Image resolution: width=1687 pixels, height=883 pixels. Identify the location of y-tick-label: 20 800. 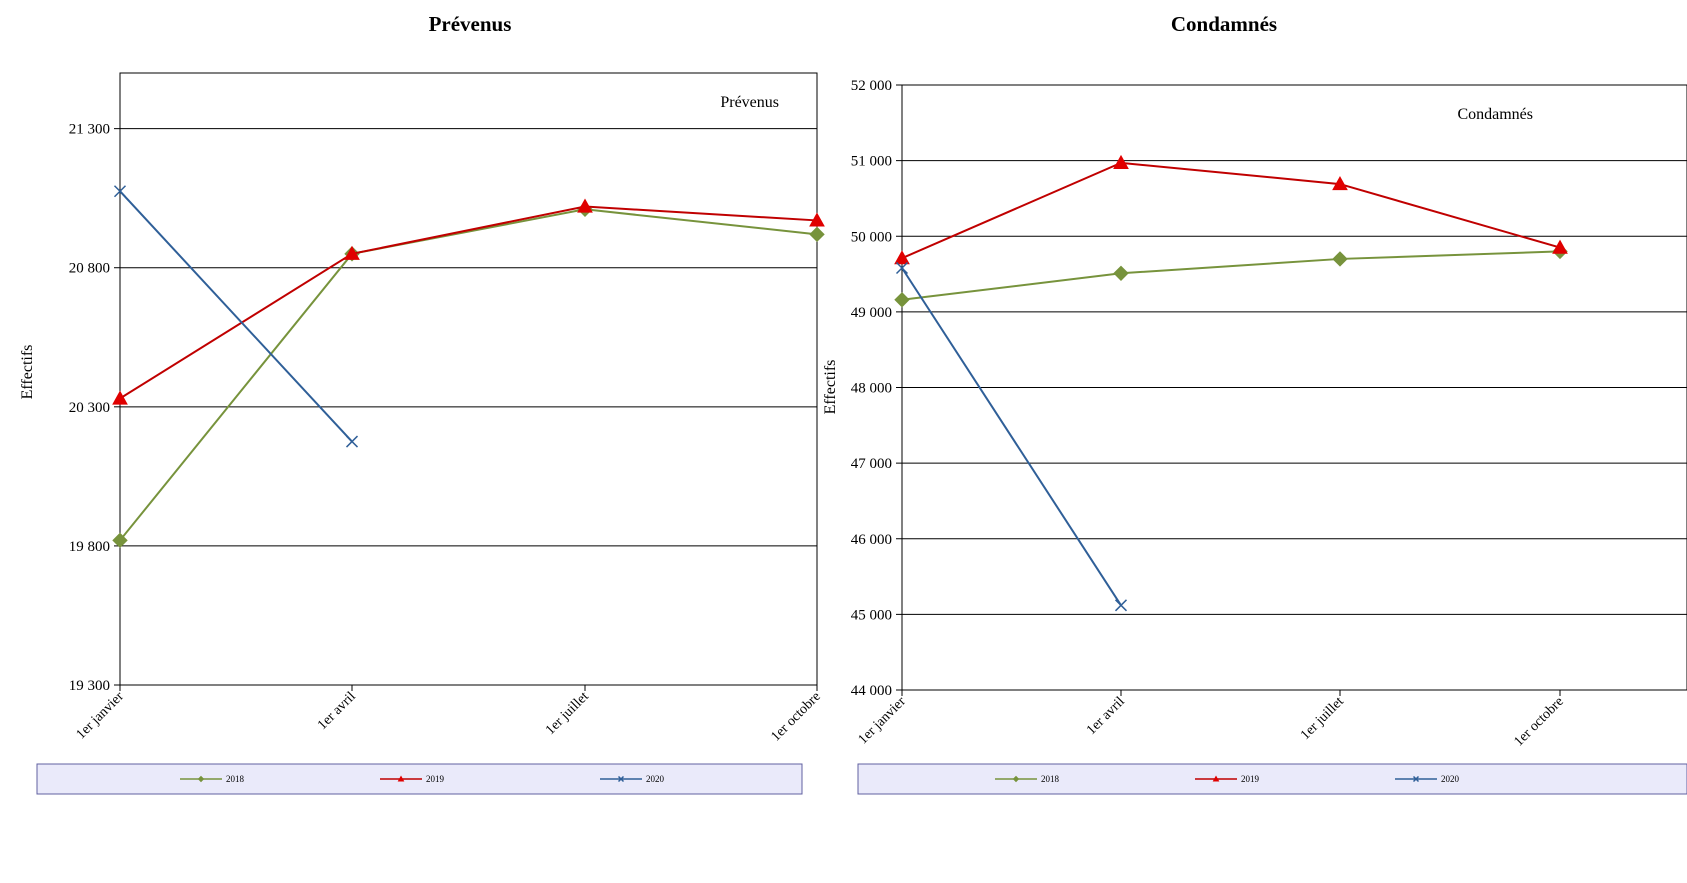
(89, 269).